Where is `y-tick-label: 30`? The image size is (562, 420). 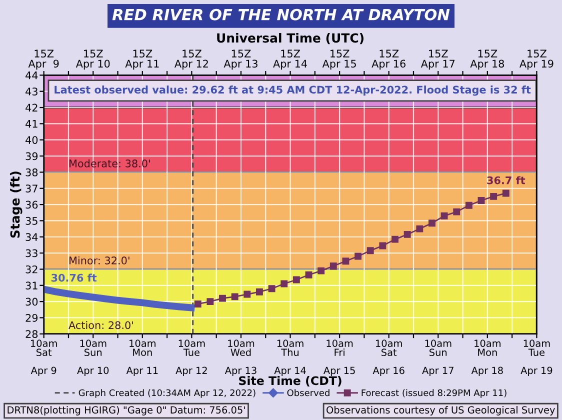
y-tick-label: 30 is located at coordinates (32, 302).